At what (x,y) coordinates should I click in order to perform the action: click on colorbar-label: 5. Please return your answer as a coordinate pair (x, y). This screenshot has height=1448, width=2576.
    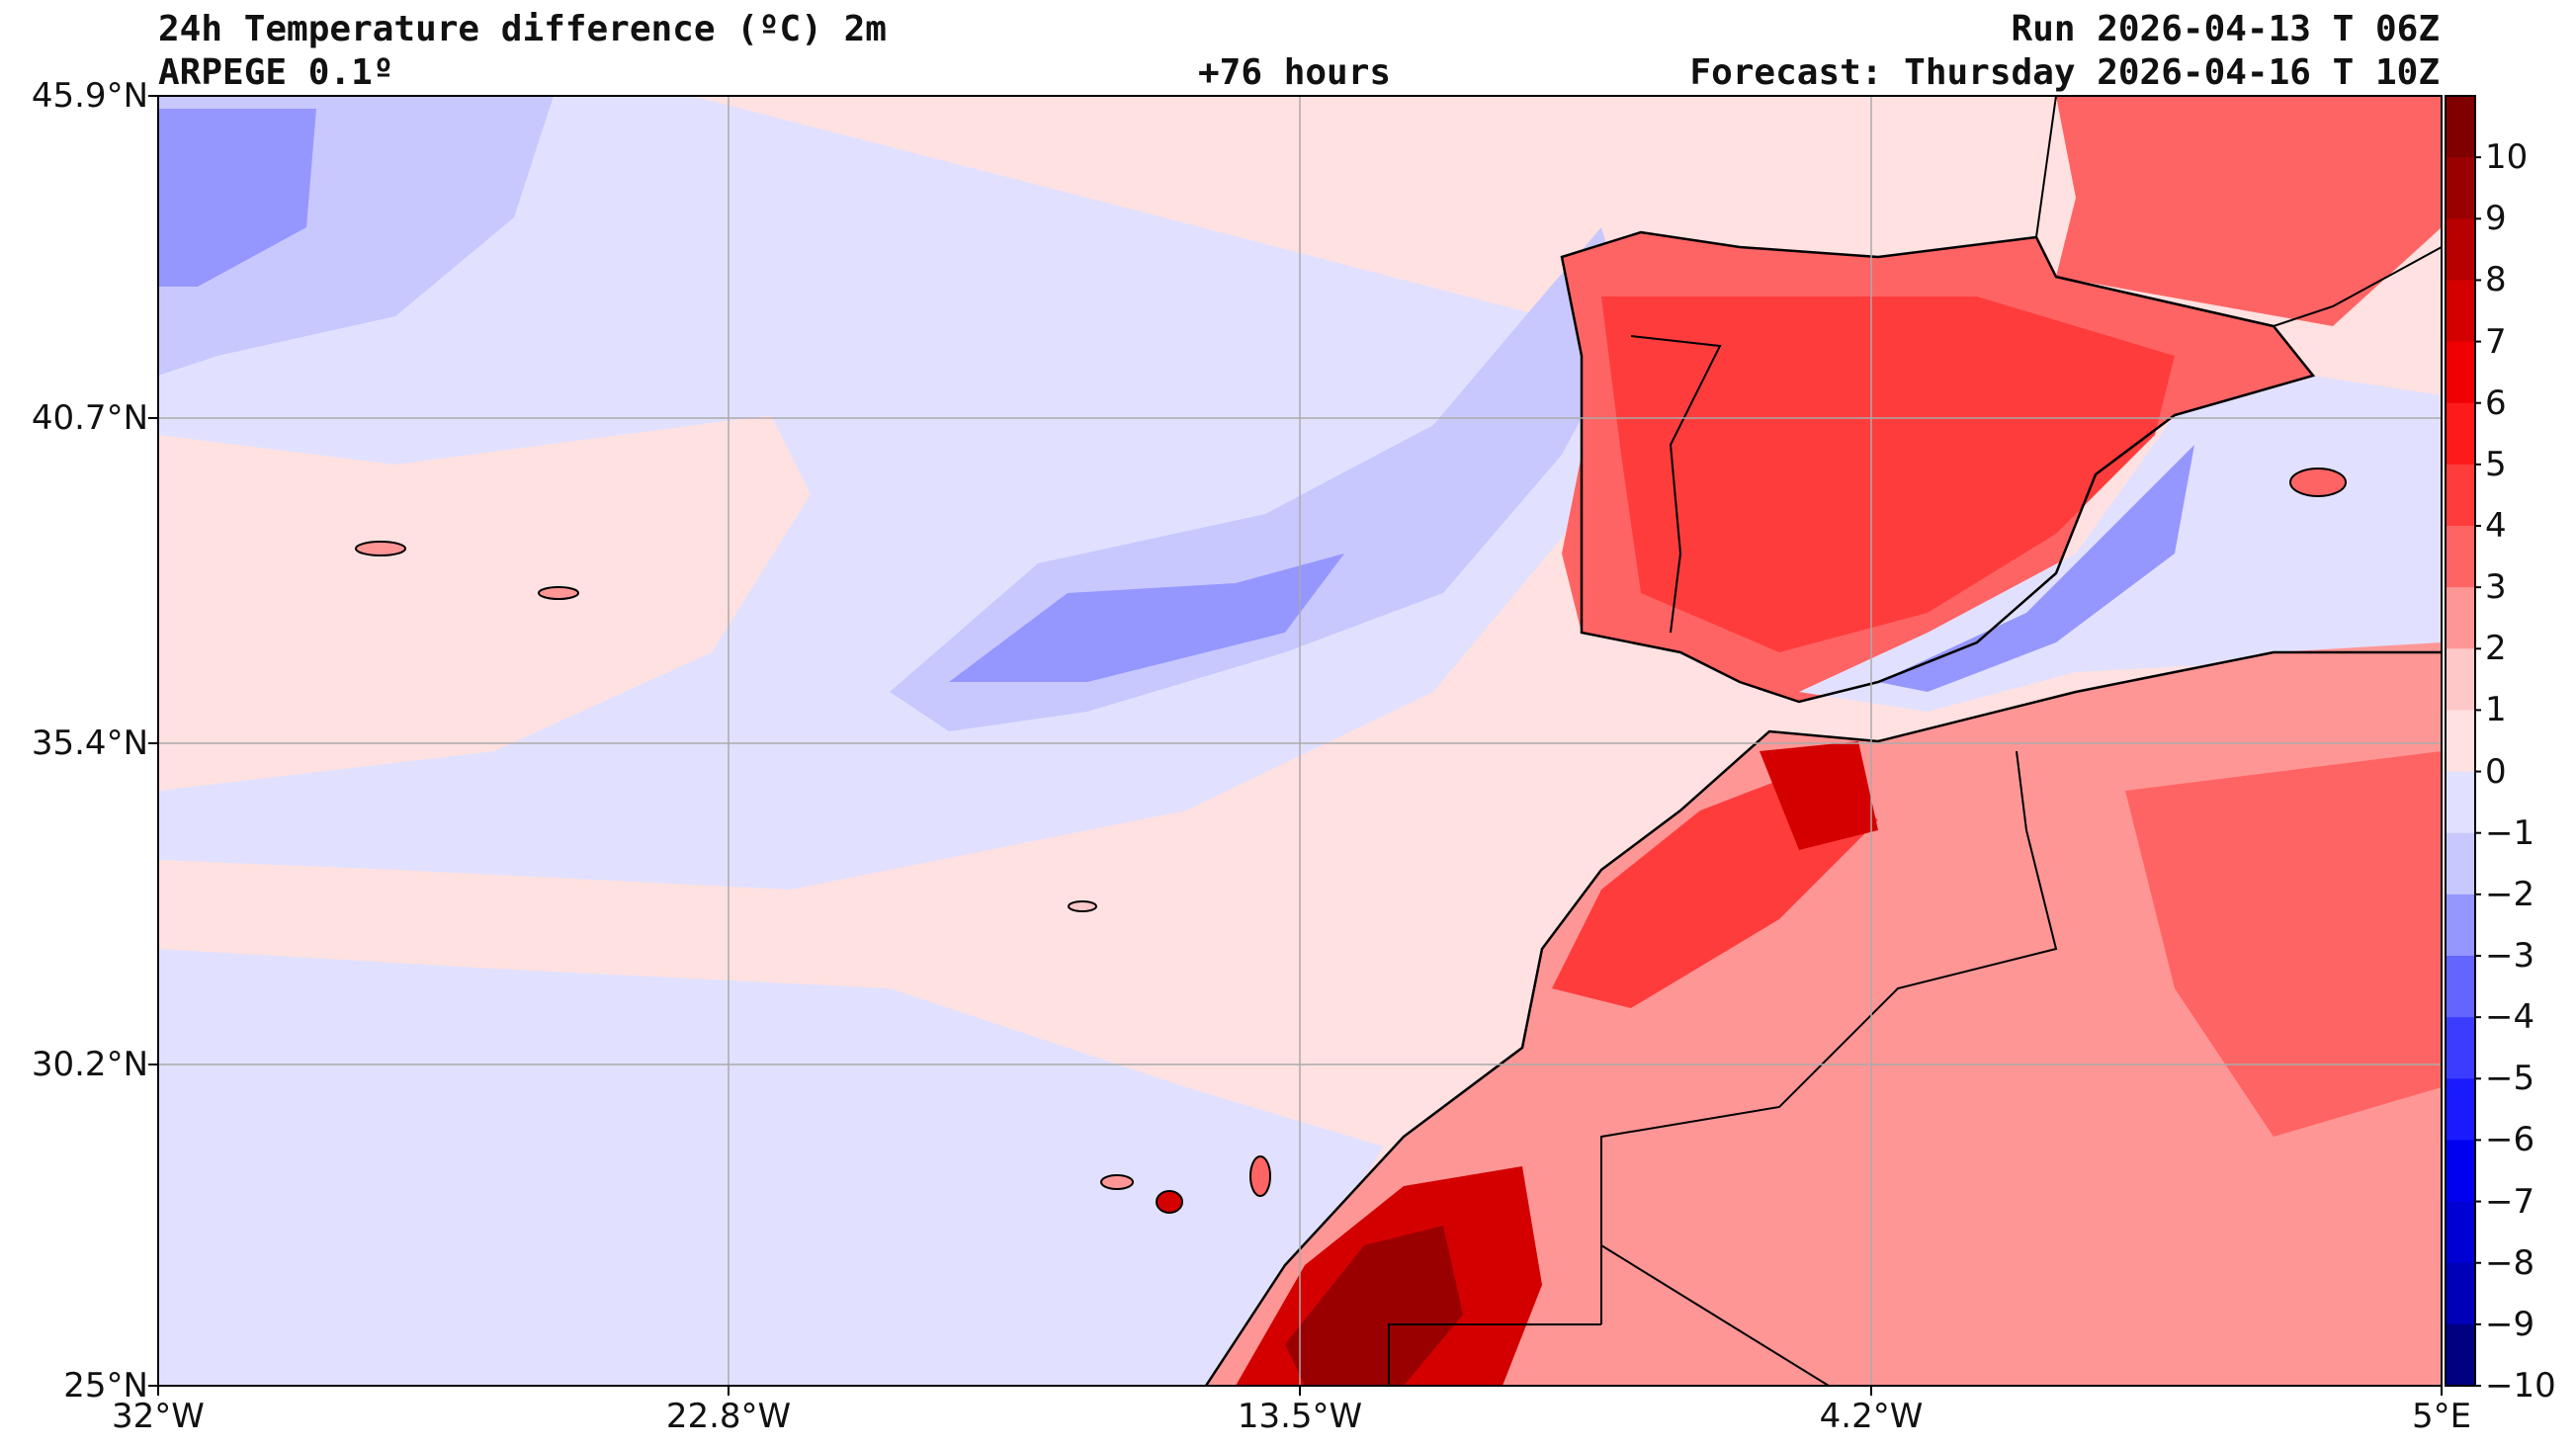
    Looking at the image, I should click on (2496, 464).